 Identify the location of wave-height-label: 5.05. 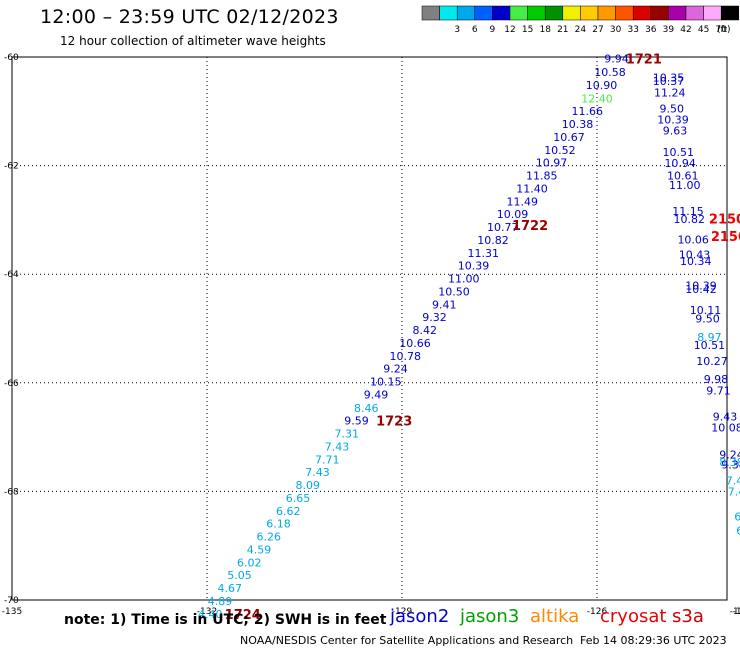
(239, 575).